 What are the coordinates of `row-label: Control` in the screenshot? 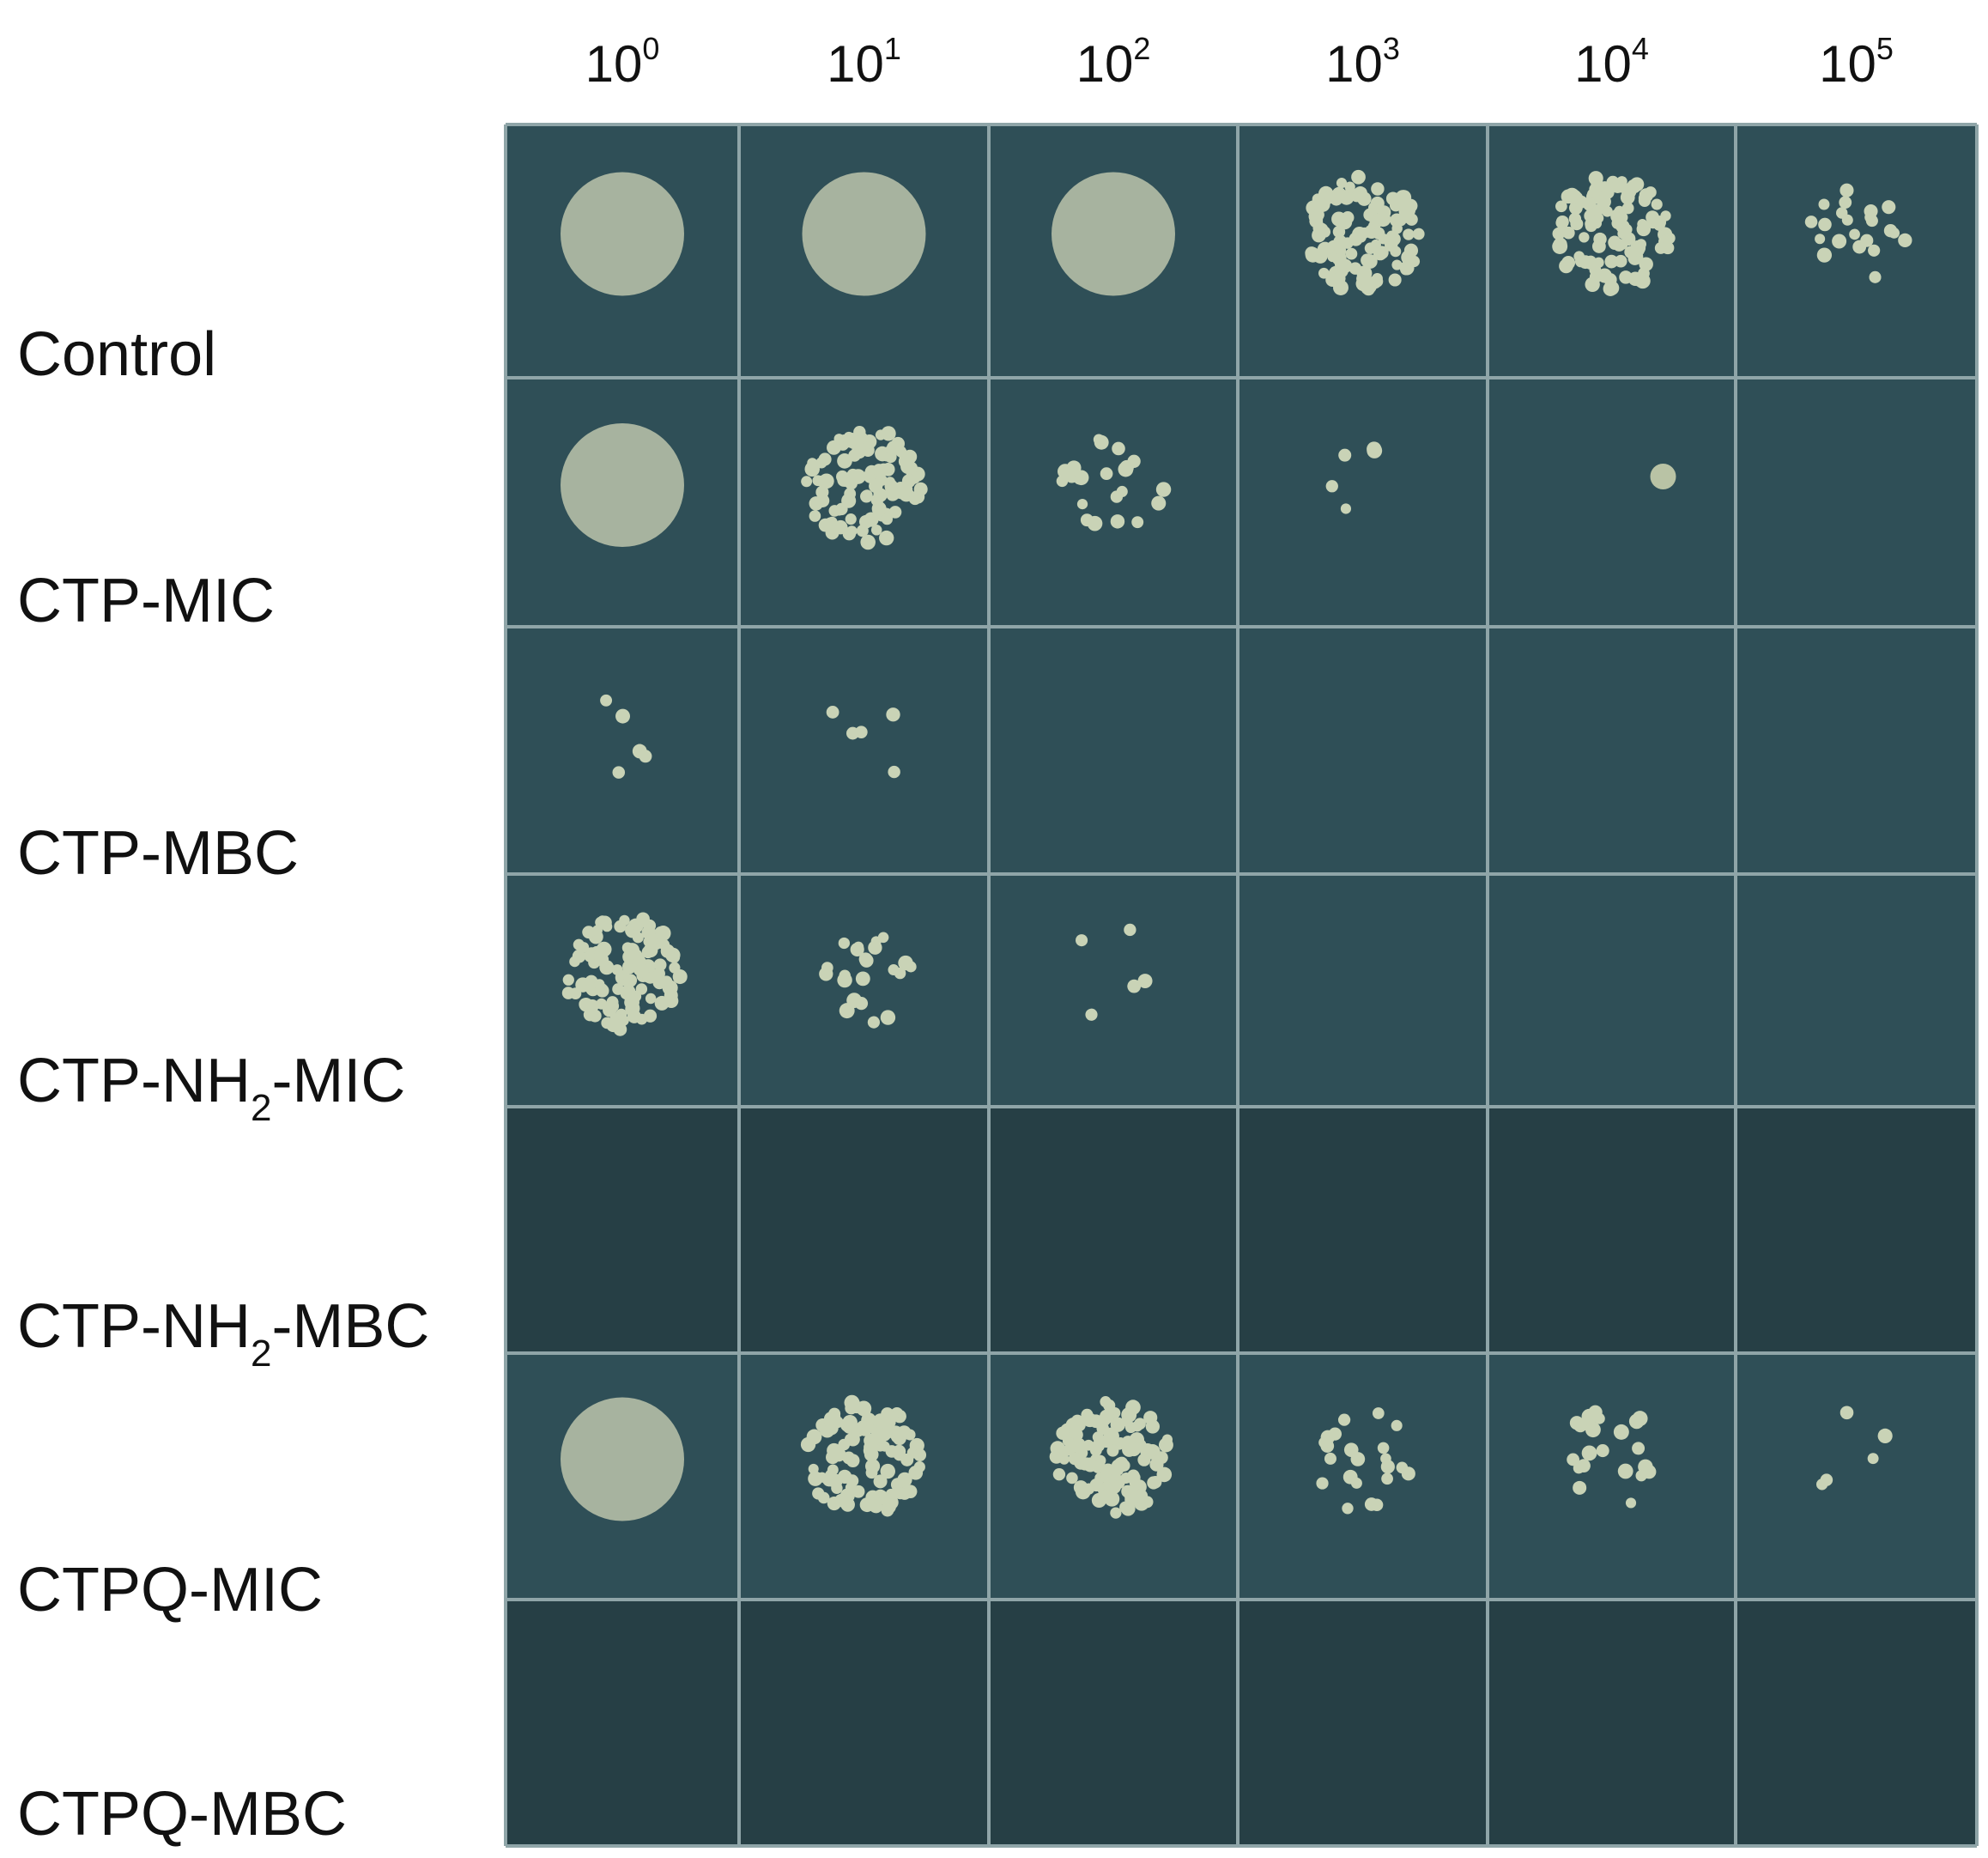 It's located at (116, 354).